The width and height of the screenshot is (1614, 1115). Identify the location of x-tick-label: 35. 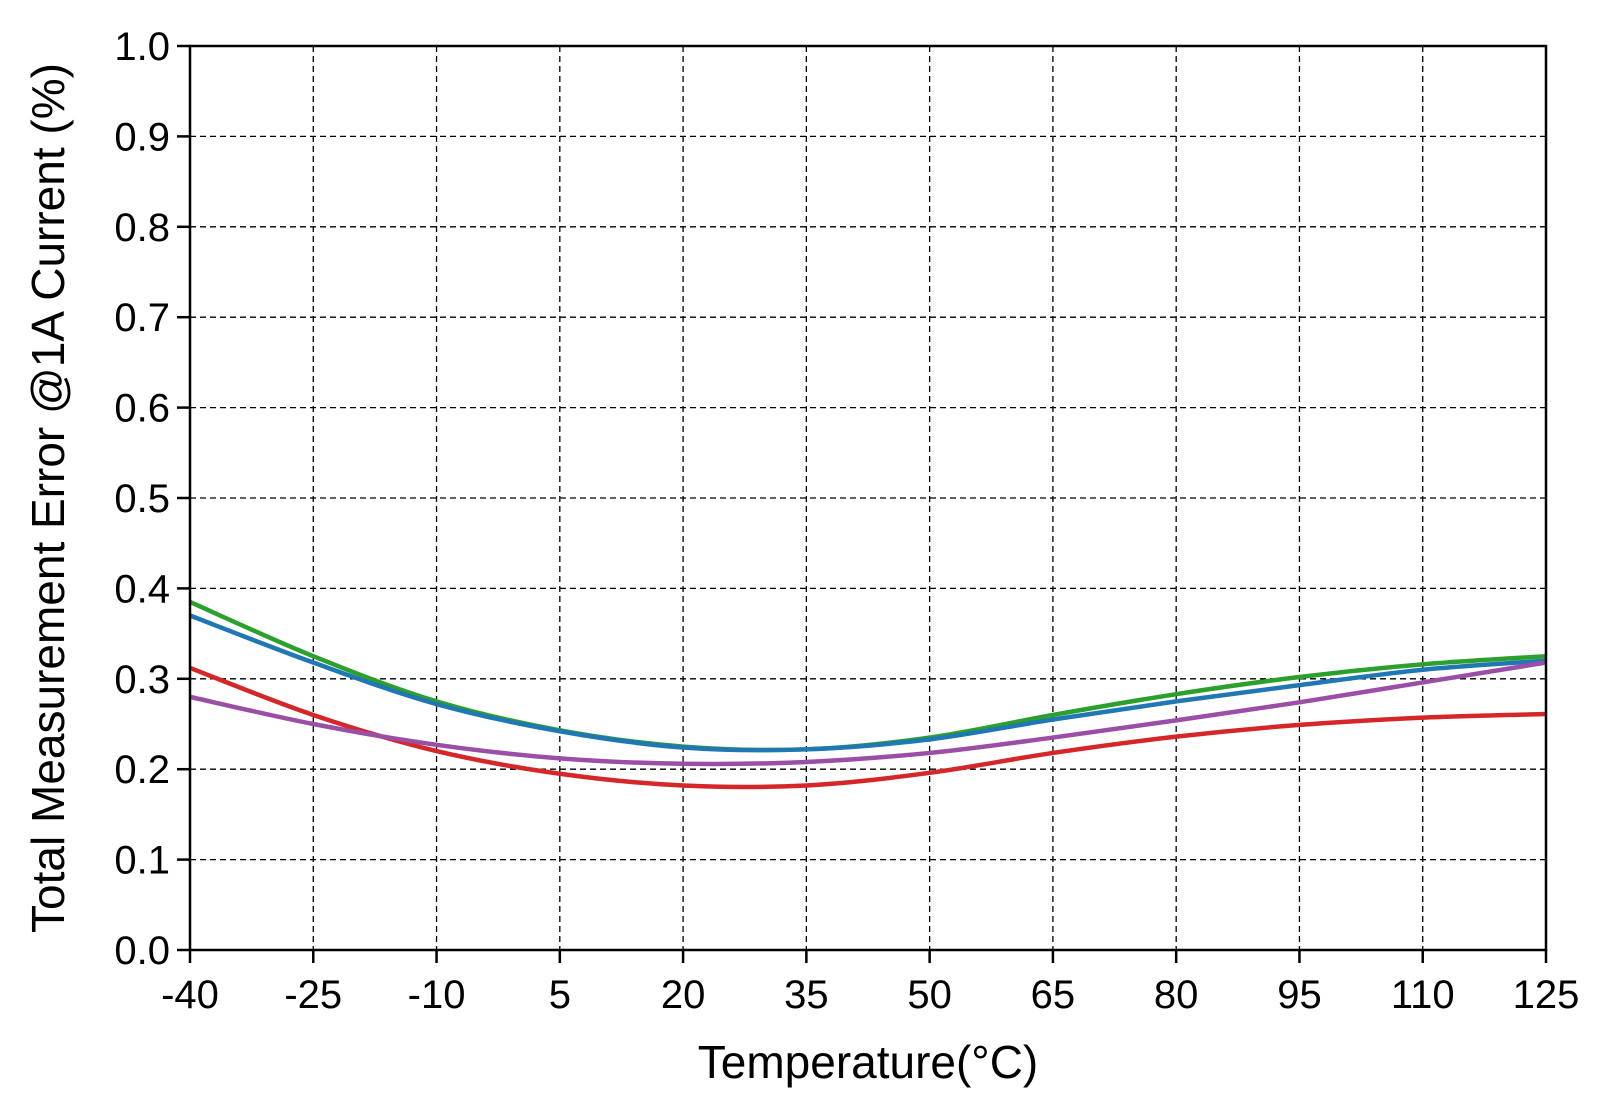
(806, 995).